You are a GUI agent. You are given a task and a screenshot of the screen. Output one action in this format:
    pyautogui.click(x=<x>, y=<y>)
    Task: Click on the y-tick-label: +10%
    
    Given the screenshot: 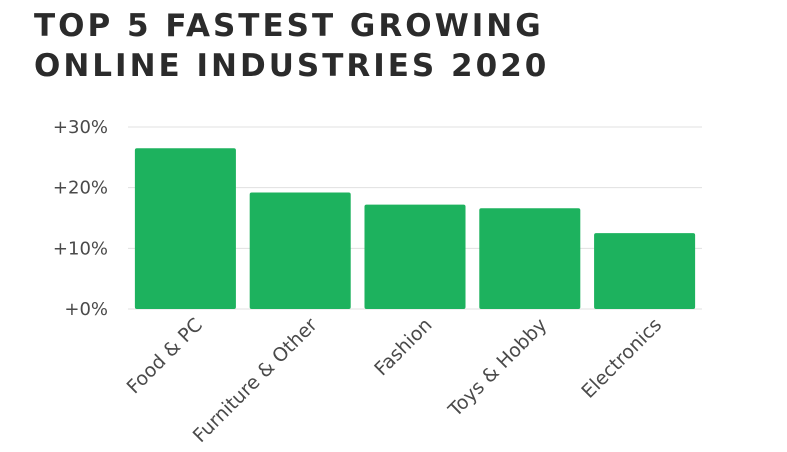 What is the action you would take?
    pyautogui.click(x=80, y=248)
    